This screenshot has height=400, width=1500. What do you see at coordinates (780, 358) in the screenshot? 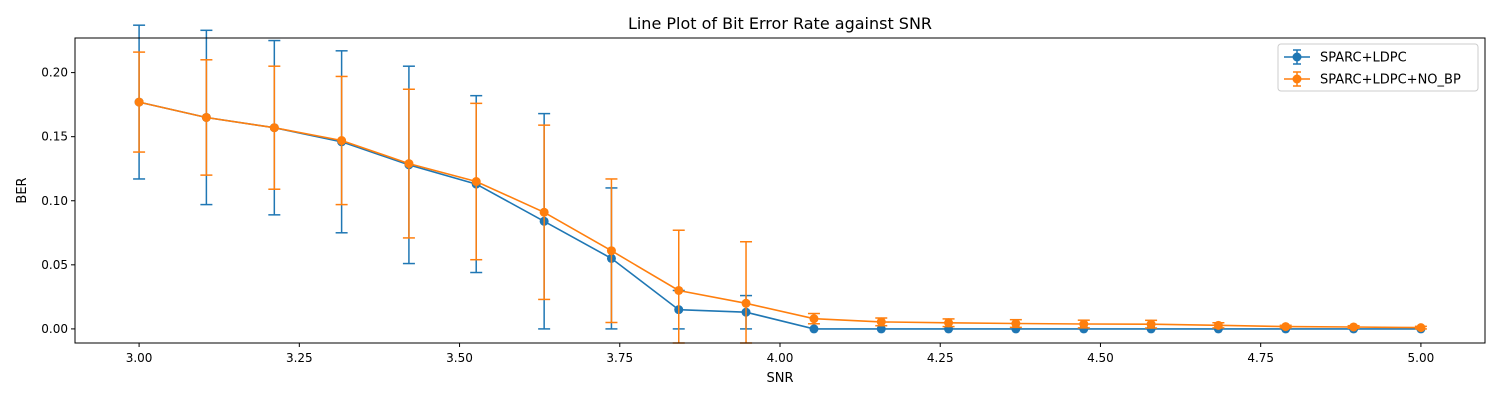
I see `x-tick-label: 4.00` at bounding box center [780, 358].